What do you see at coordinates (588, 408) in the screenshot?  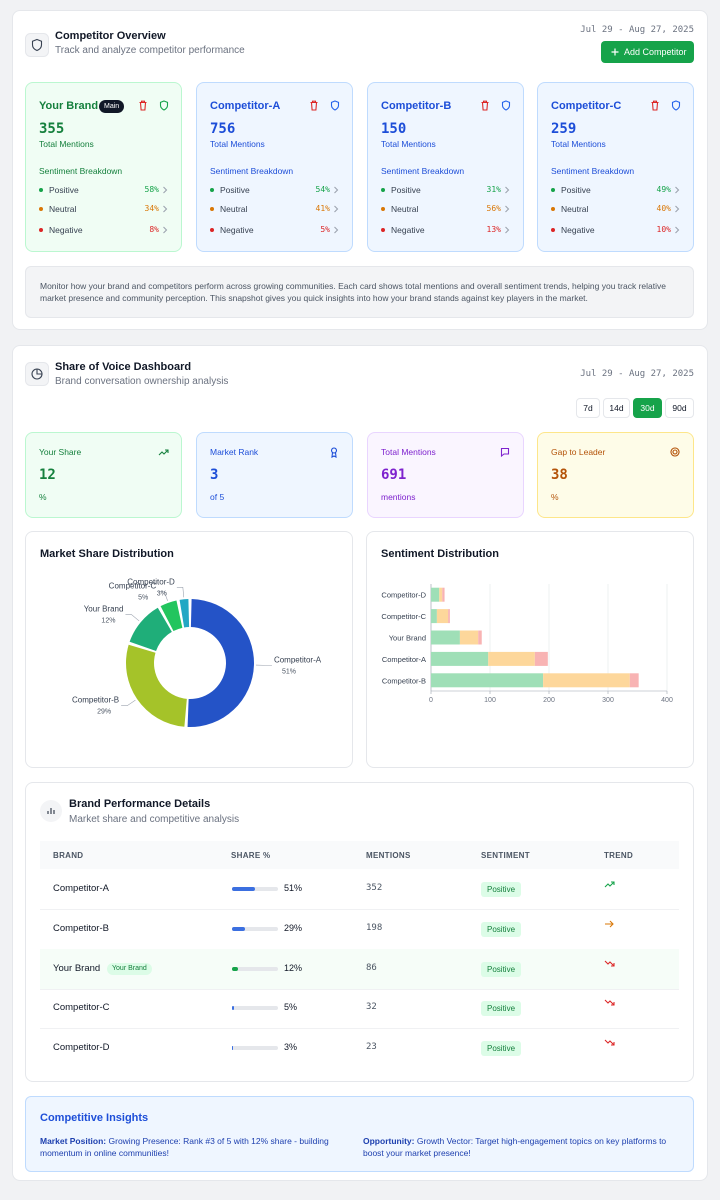 I see `period-button: 7d` at bounding box center [588, 408].